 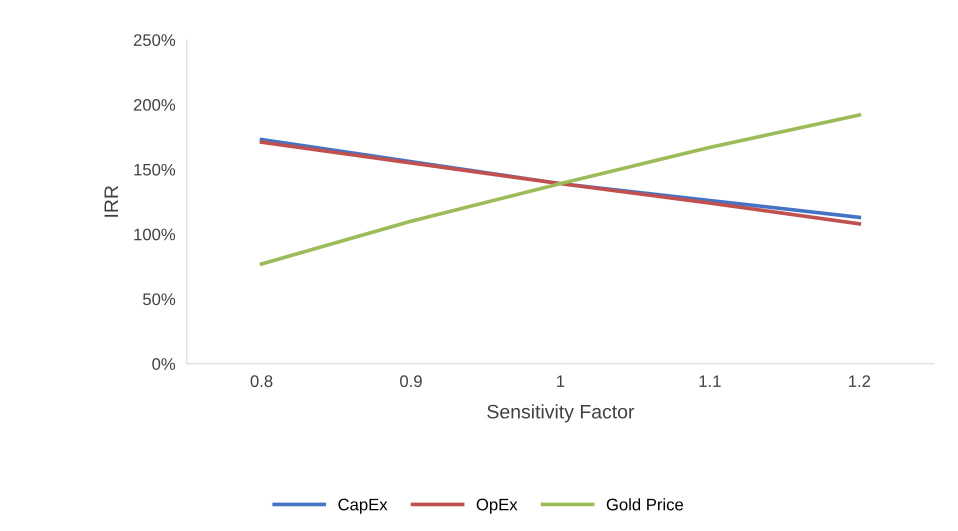 What do you see at coordinates (155, 234) in the screenshot?
I see `y-tick-label: 100%` at bounding box center [155, 234].